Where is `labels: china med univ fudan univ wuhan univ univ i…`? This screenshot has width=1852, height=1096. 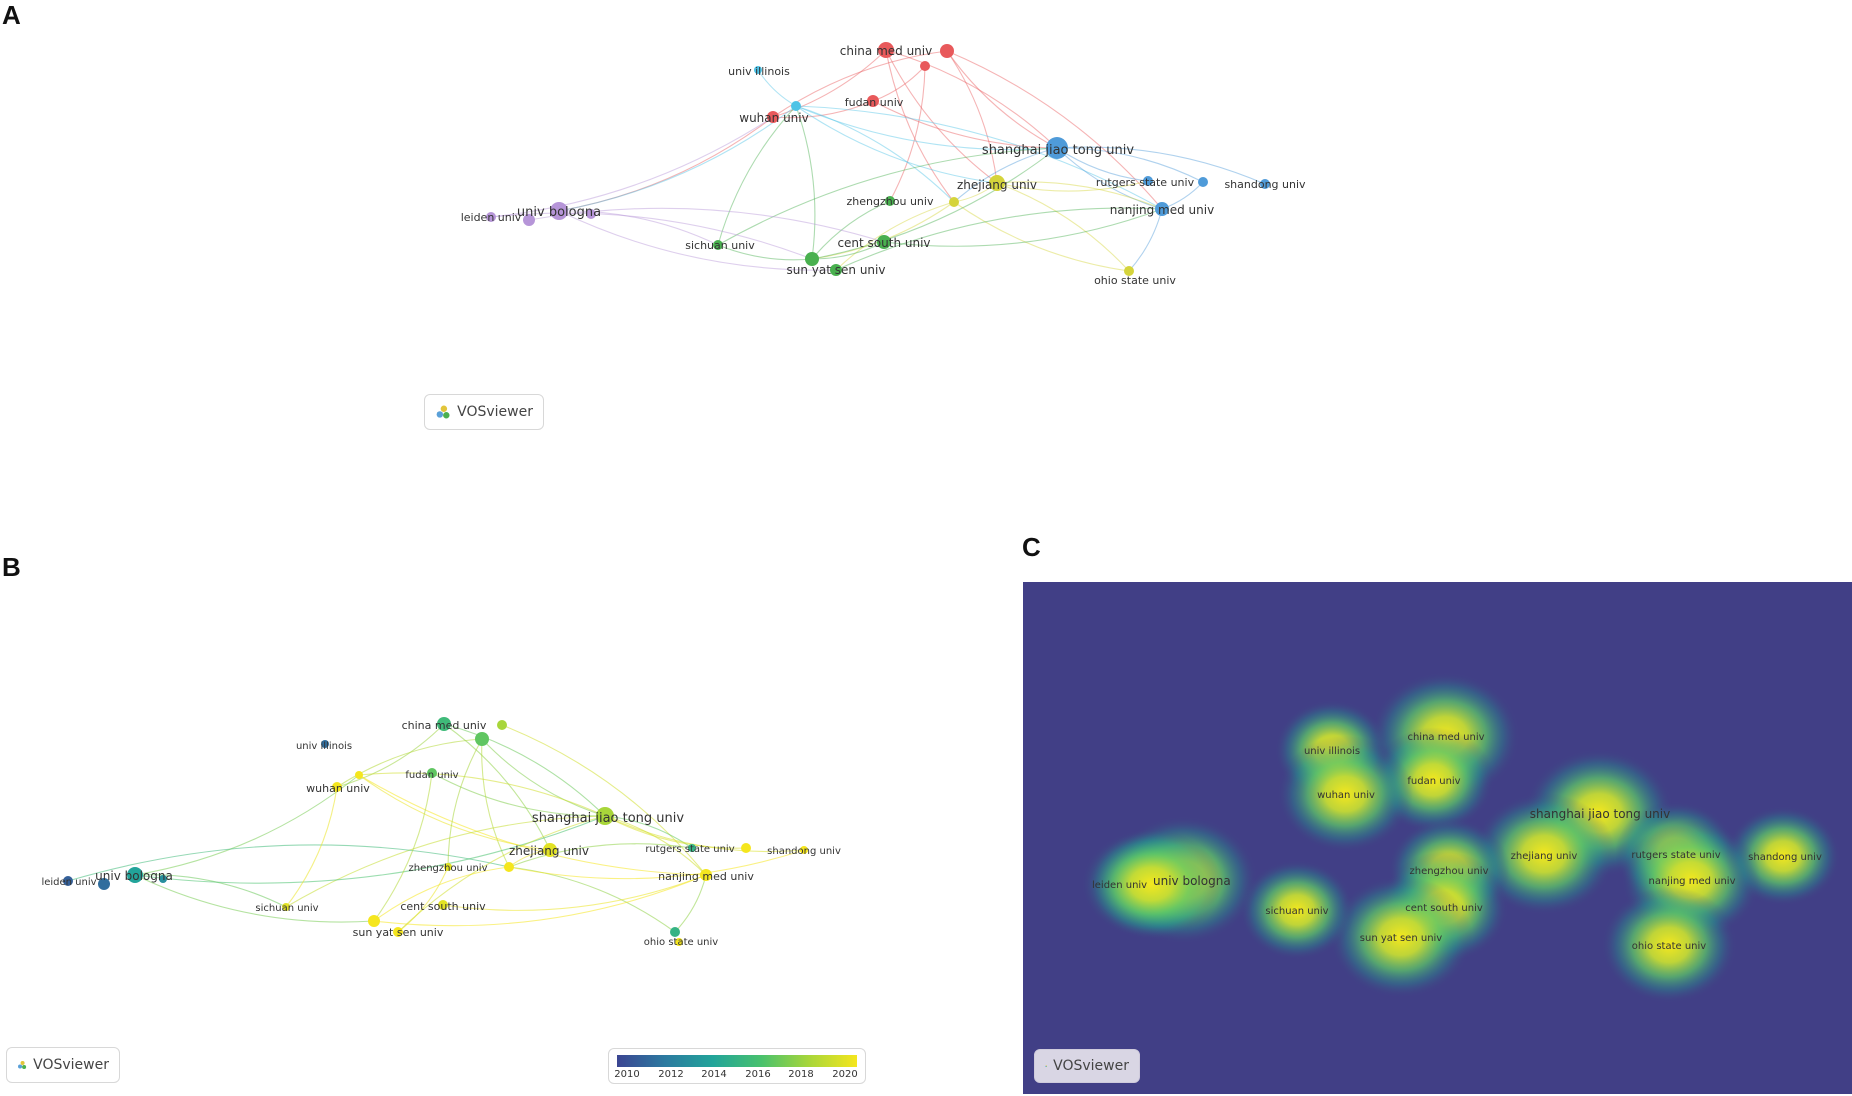 labels: china med univ fudan univ wuhan univ univ i… is located at coordinates (883, 165).